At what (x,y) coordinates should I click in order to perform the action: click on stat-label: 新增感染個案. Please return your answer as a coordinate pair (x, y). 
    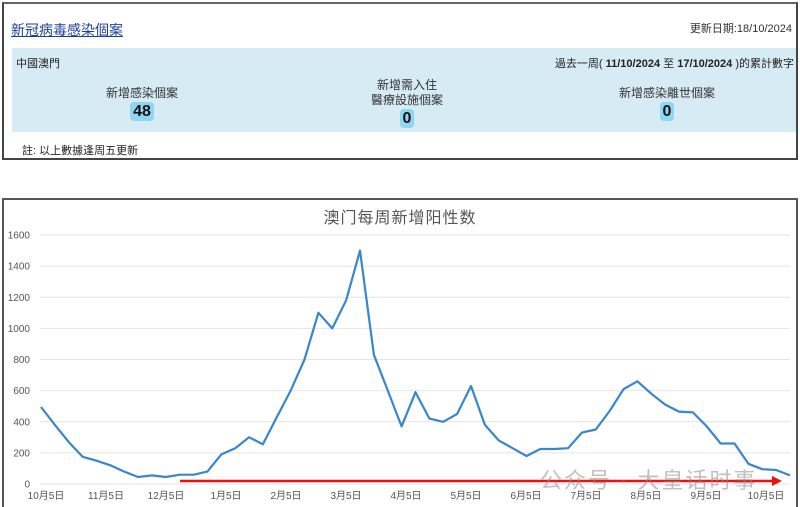
    Looking at the image, I should click on (141, 93).